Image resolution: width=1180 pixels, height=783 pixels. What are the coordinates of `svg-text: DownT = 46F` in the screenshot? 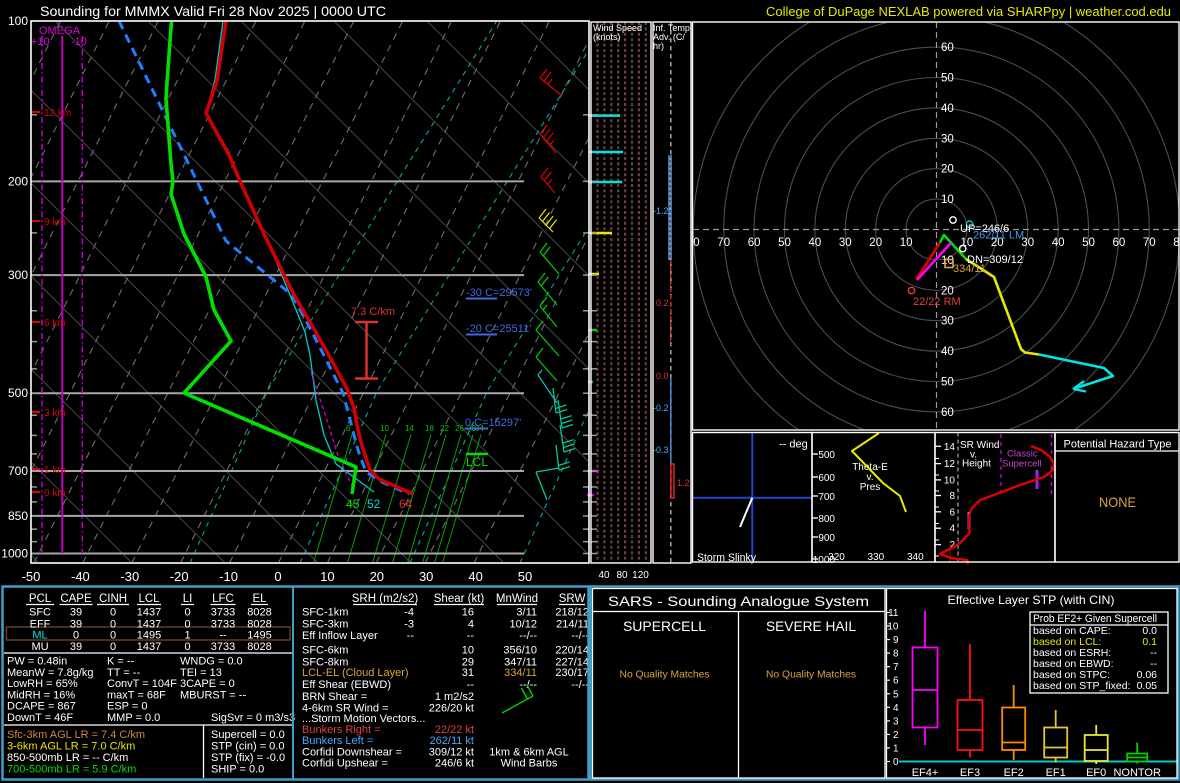 It's located at (40, 718).